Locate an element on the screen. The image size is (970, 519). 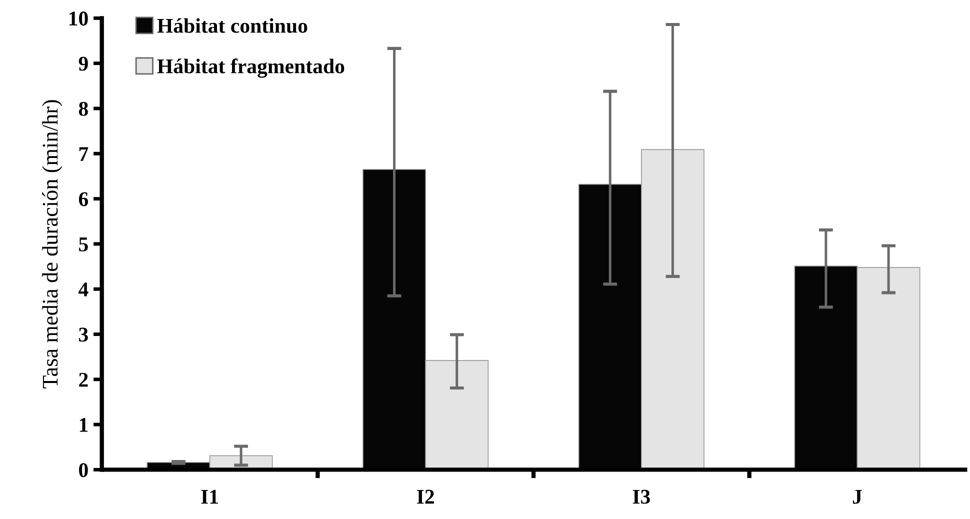
legend-label: Hábitat continuo is located at coordinates (232, 25).